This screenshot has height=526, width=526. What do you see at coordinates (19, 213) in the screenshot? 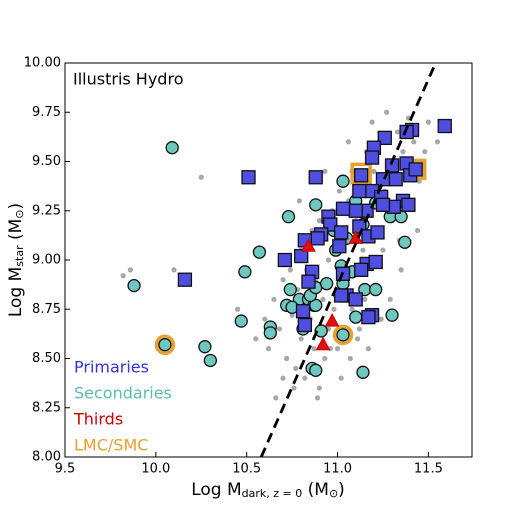
I see `y-label-unit-sub: ⊙` at bounding box center [19, 213].